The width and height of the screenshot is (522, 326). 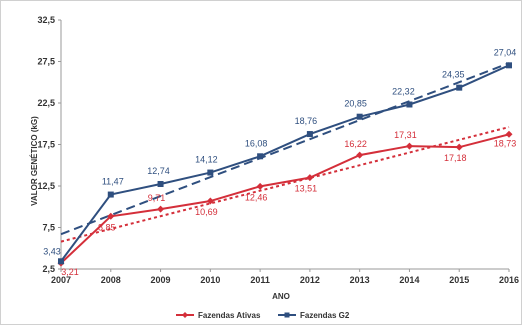 What do you see at coordinates (355, 104) in the screenshot?
I see `data-label-fazendas-g2: 20,85` at bounding box center [355, 104].